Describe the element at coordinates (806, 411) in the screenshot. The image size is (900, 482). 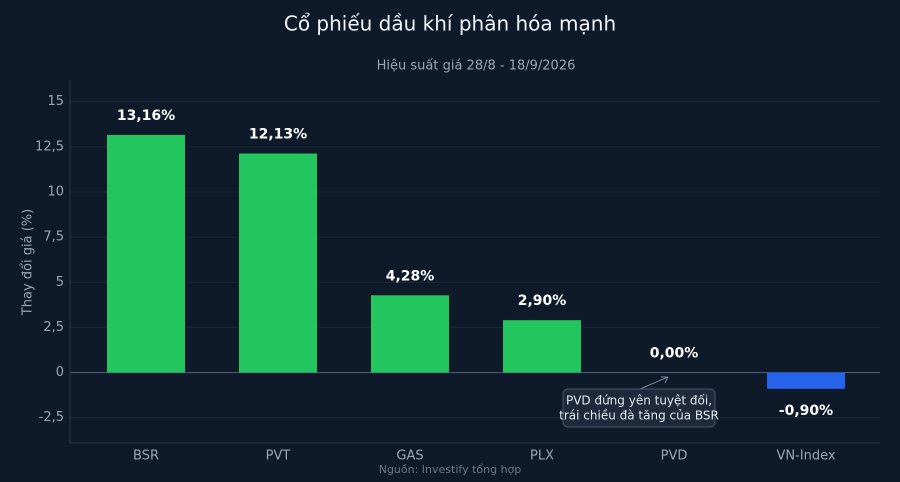
I see `value-label: -0,90%` at that location.